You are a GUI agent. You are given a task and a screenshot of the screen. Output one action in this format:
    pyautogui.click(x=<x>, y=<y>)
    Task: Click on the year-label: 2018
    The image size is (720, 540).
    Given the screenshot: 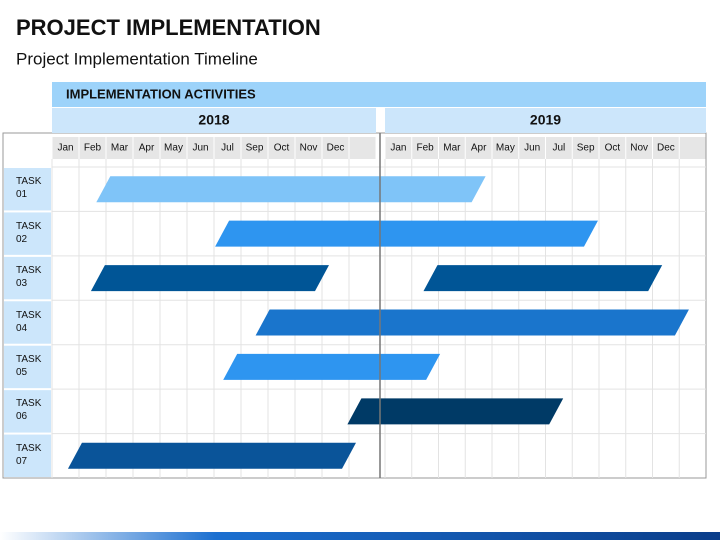 What is the action you would take?
    pyautogui.click(x=213, y=120)
    